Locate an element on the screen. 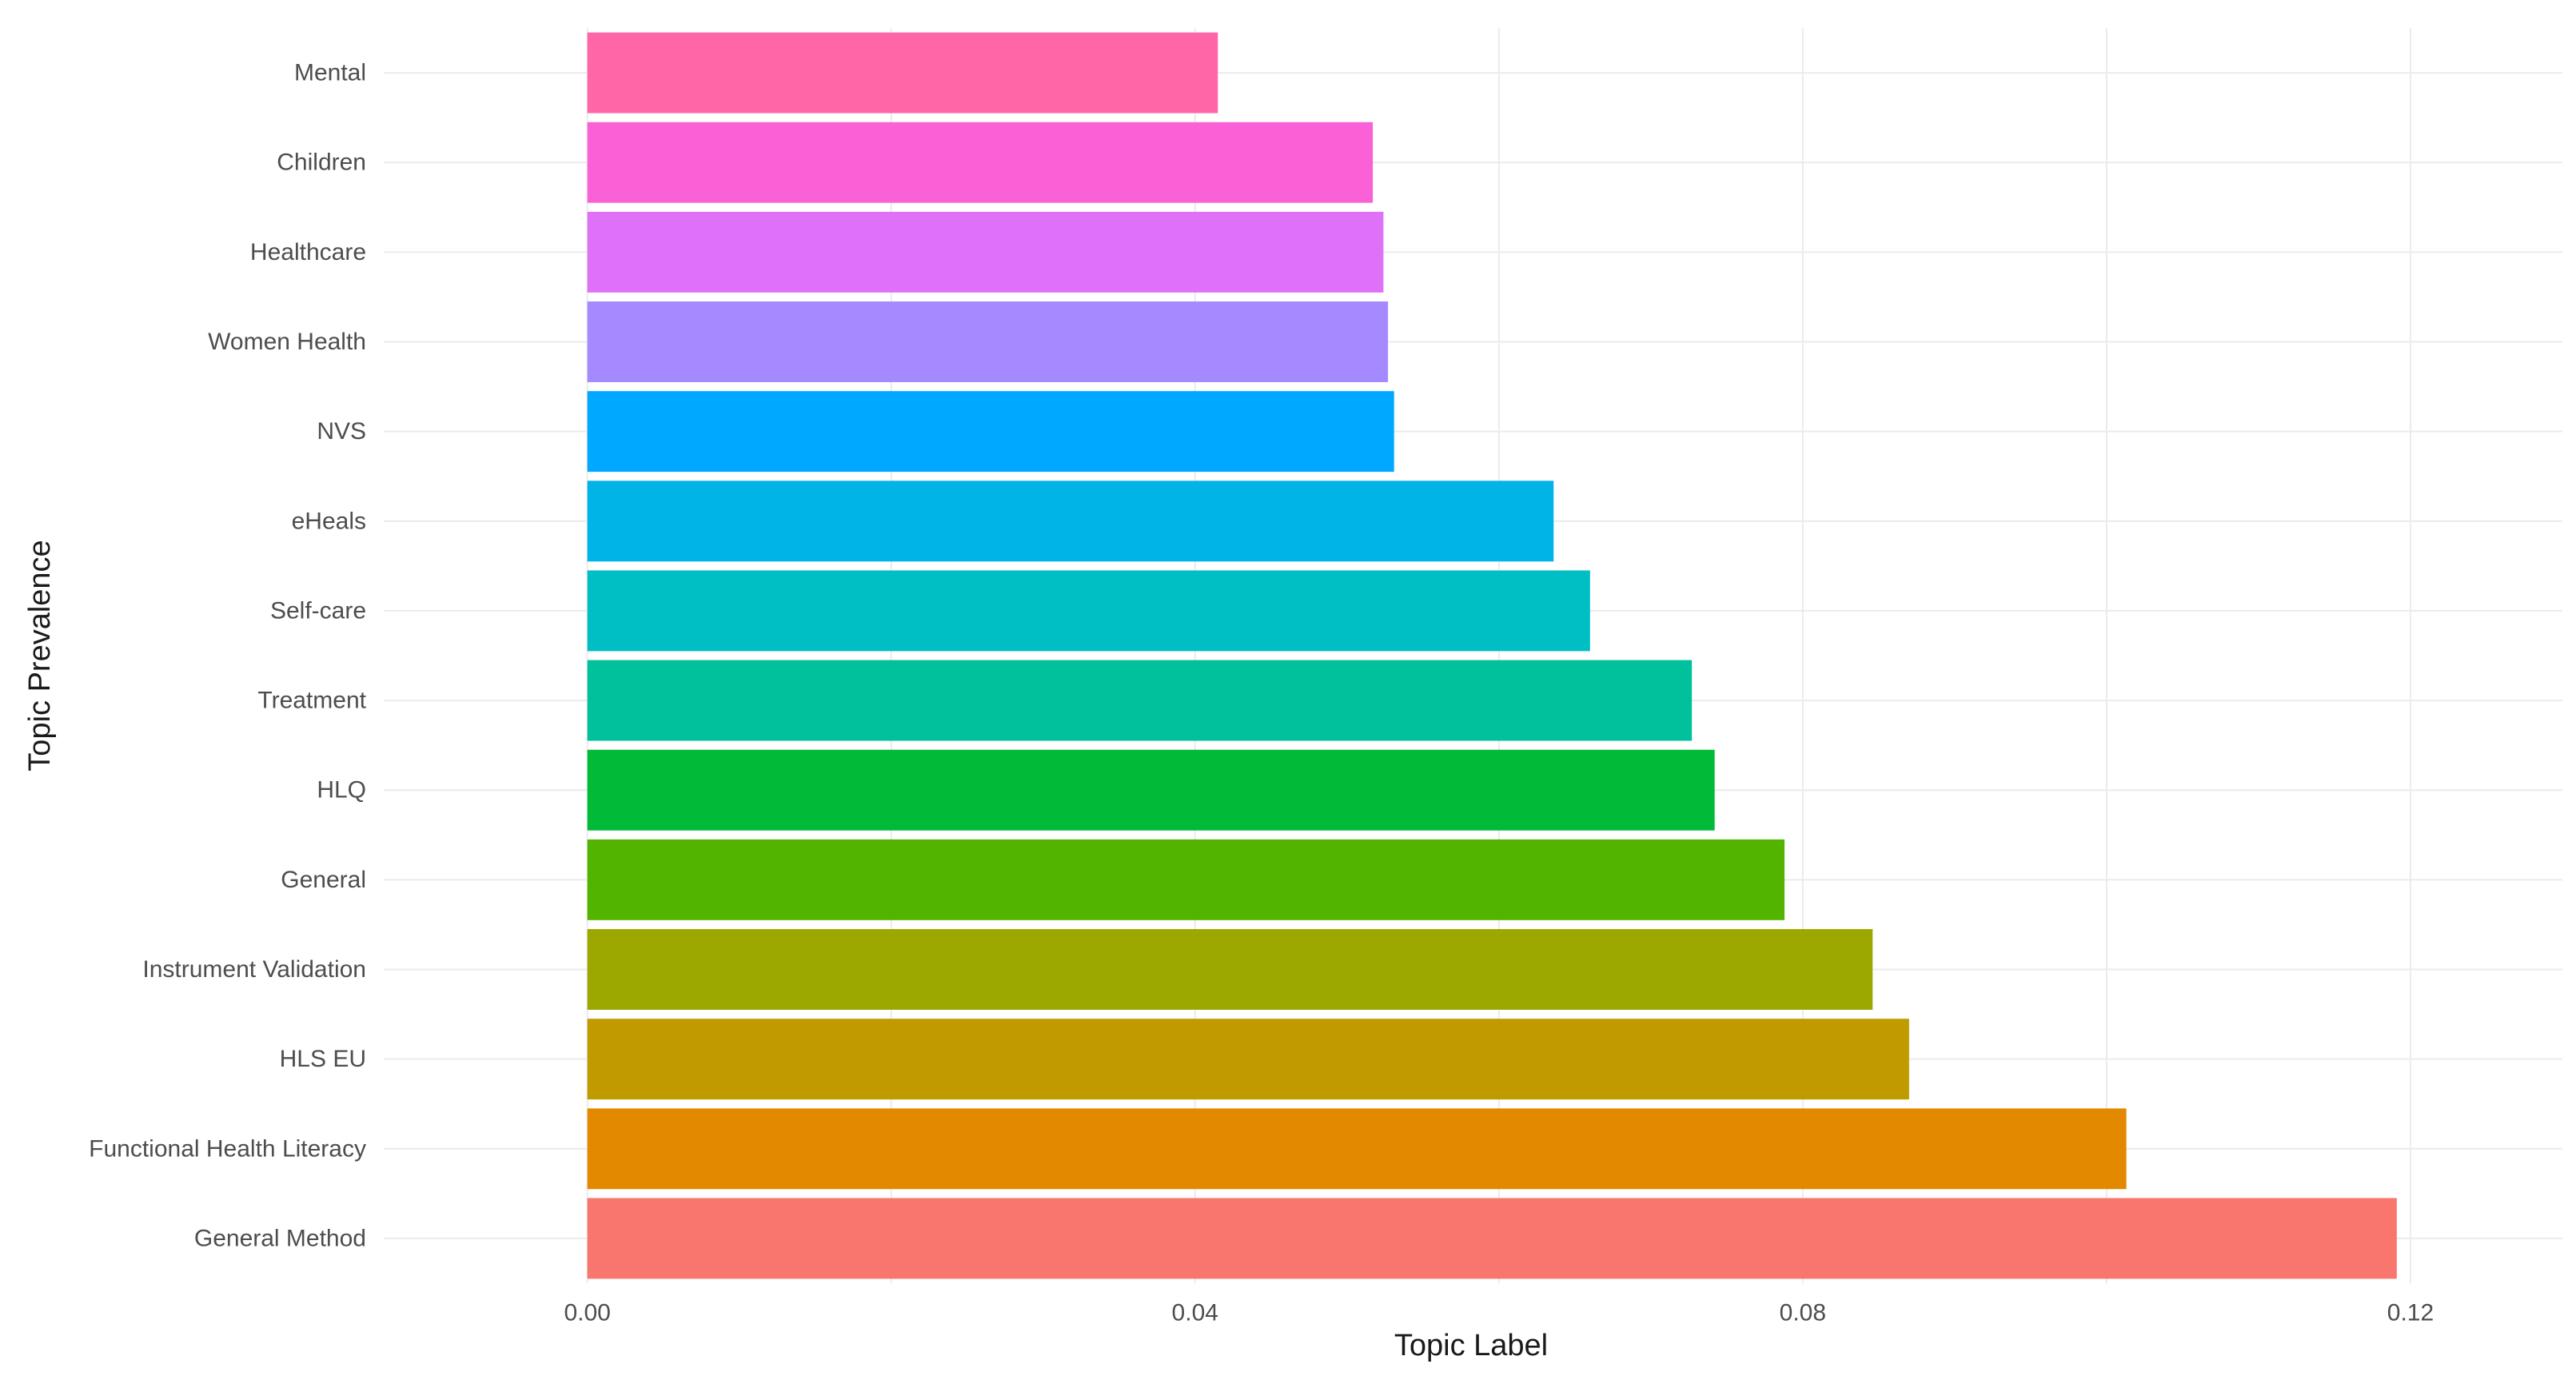 The height and width of the screenshot is (1380, 2576). bar-hlq is located at coordinates (1151, 790).